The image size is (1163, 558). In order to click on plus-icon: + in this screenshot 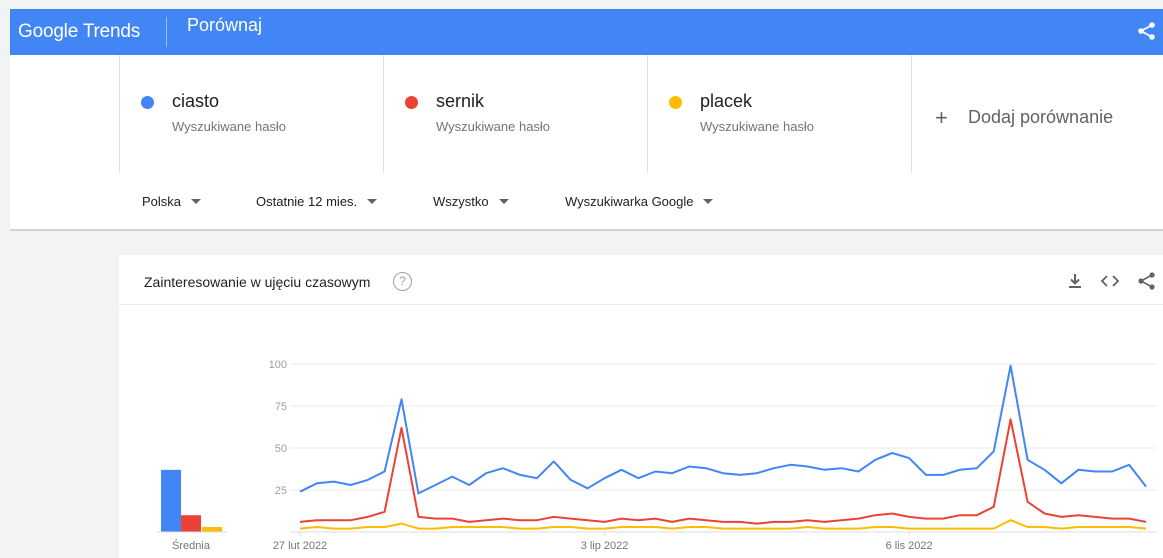, I will do `click(941, 117)`.